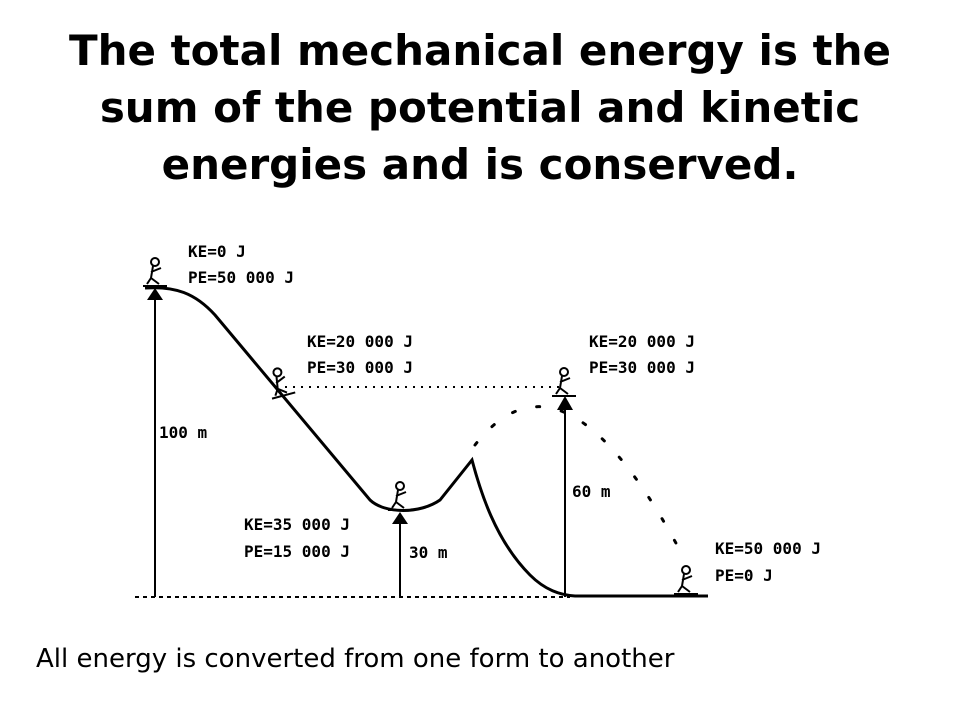 This screenshot has width=960, height=720. I want to click on height-label-60: 60 m, so click(591, 491).